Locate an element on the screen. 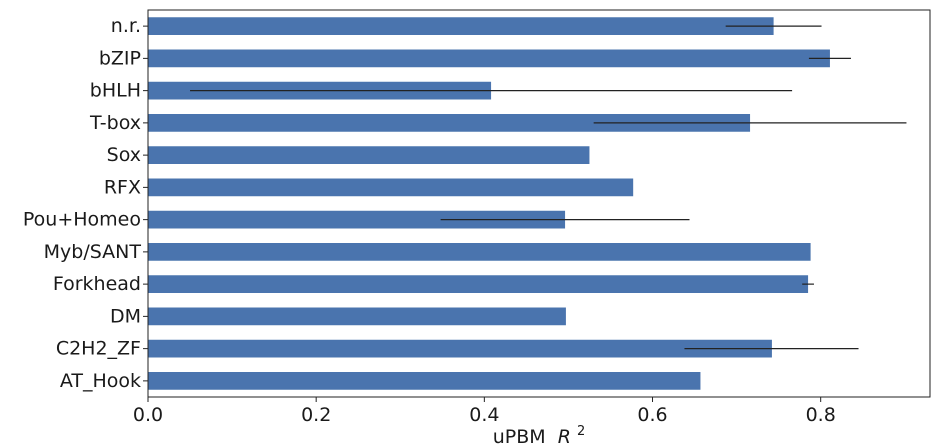 The image size is (934, 447). x-tick-label: 0.2 is located at coordinates (316, 415).